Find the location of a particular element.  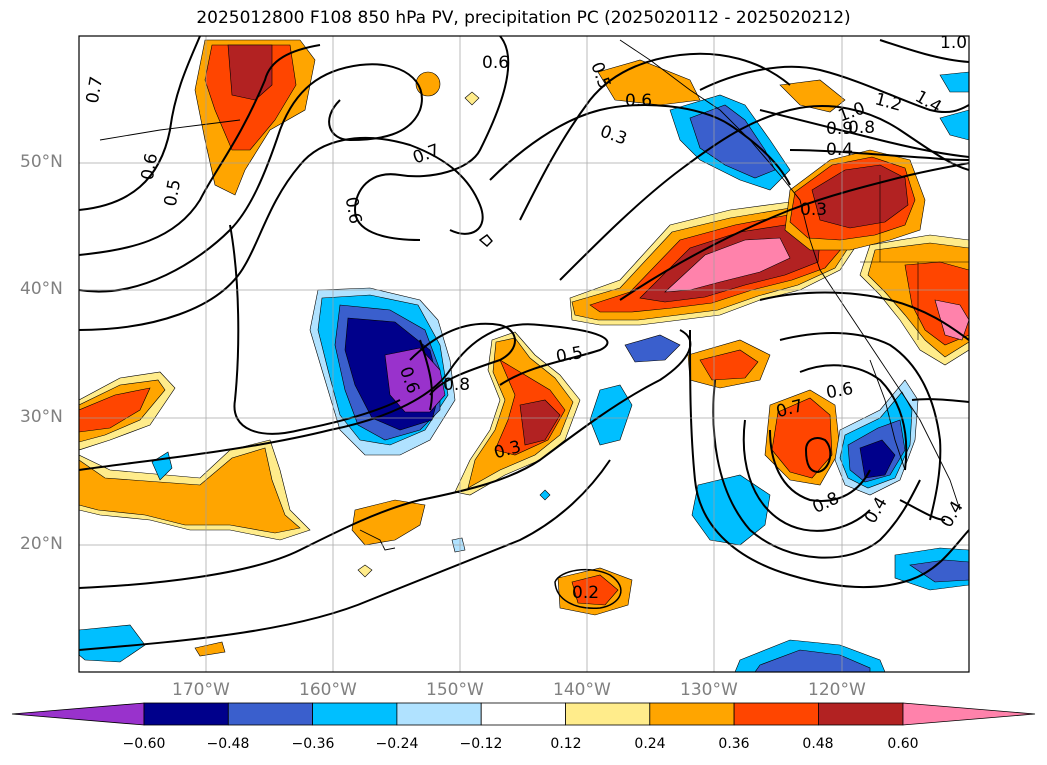

colorbar-tick-label: −0.24 is located at coordinates (397, 744).